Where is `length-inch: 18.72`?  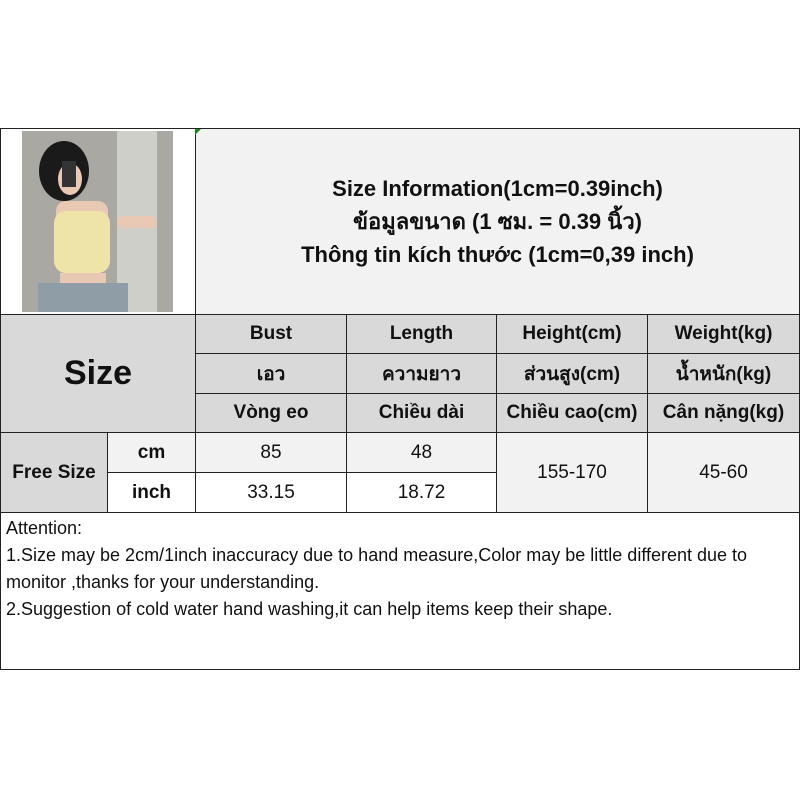
length-inch: 18.72 is located at coordinates (421, 492).